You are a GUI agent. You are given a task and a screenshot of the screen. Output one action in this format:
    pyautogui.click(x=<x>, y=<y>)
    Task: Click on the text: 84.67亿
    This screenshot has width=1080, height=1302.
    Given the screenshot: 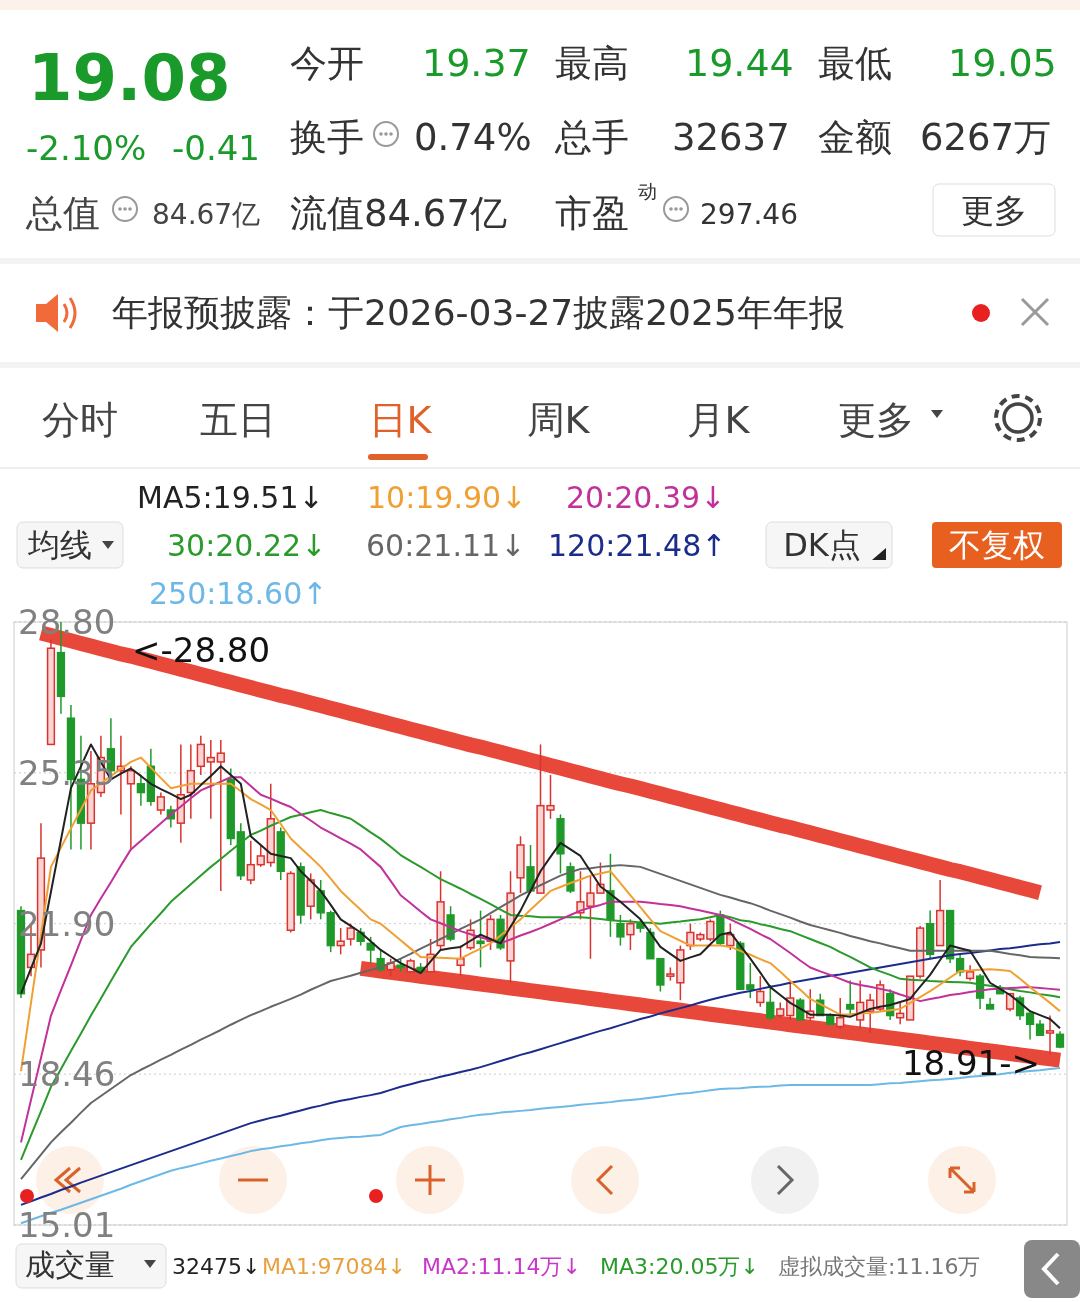 What is the action you would take?
    pyautogui.click(x=206, y=214)
    